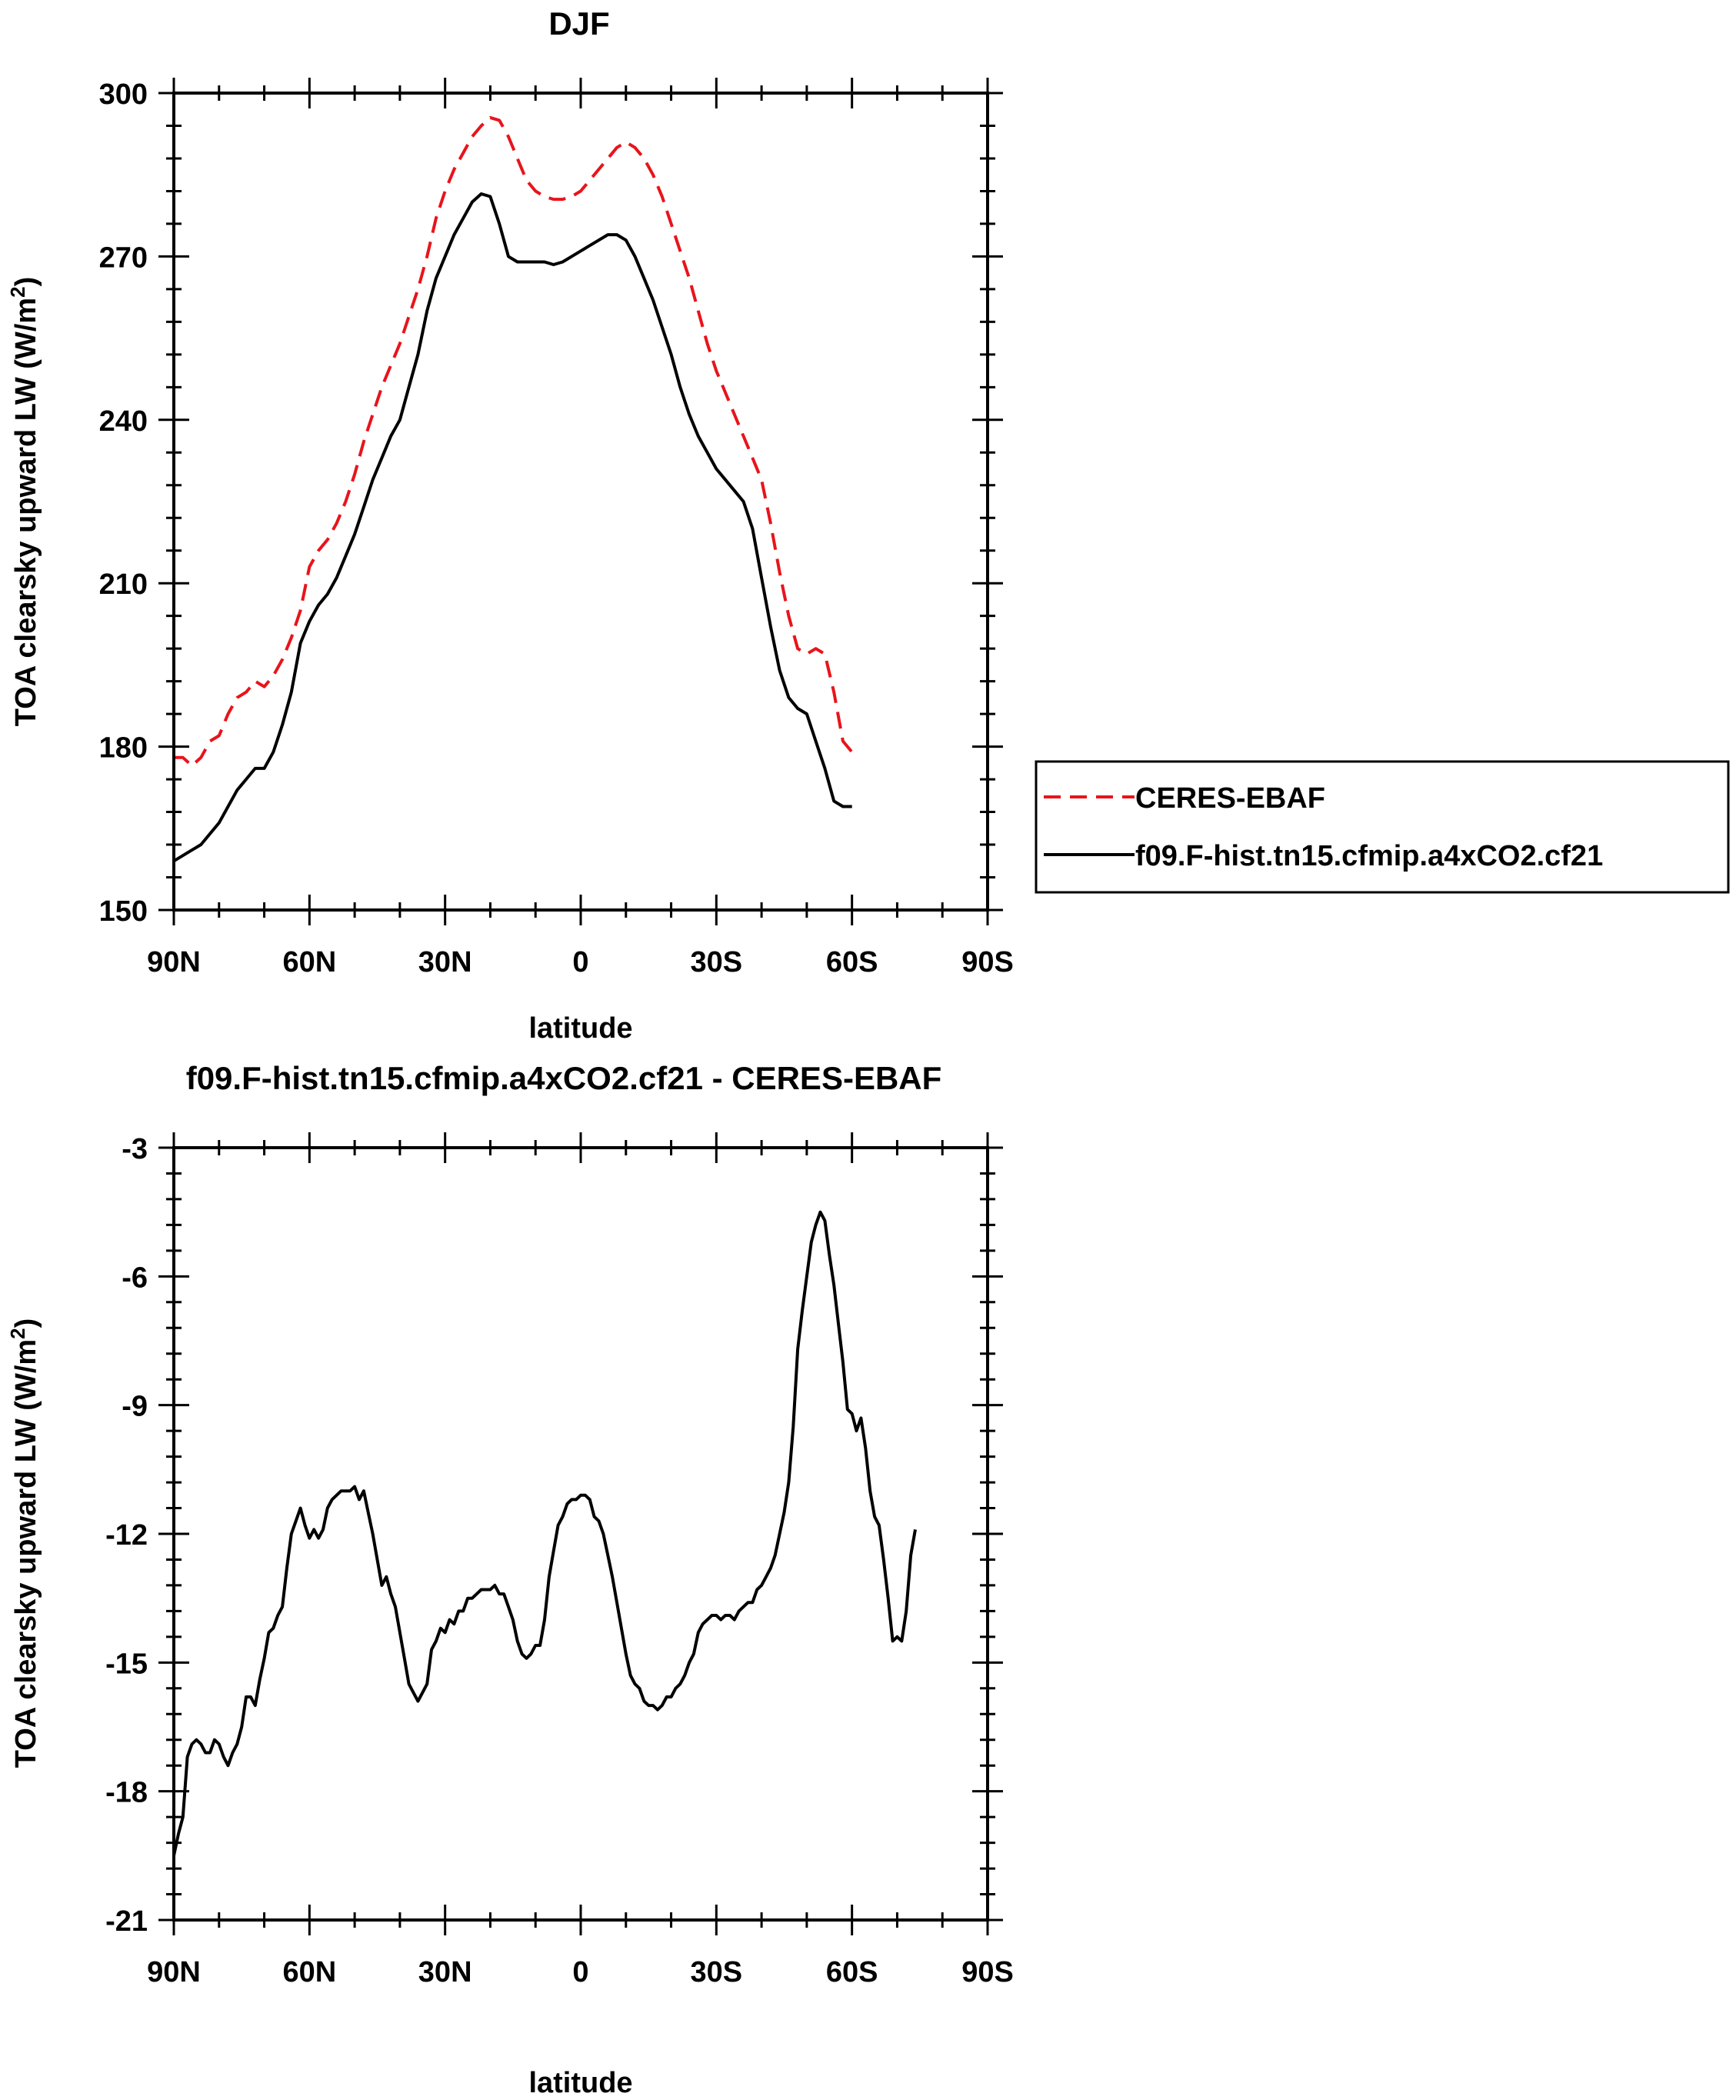  Describe the element at coordinates (717, 962) in the screenshot. I see `top-x-tick-label: 30S` at that location.